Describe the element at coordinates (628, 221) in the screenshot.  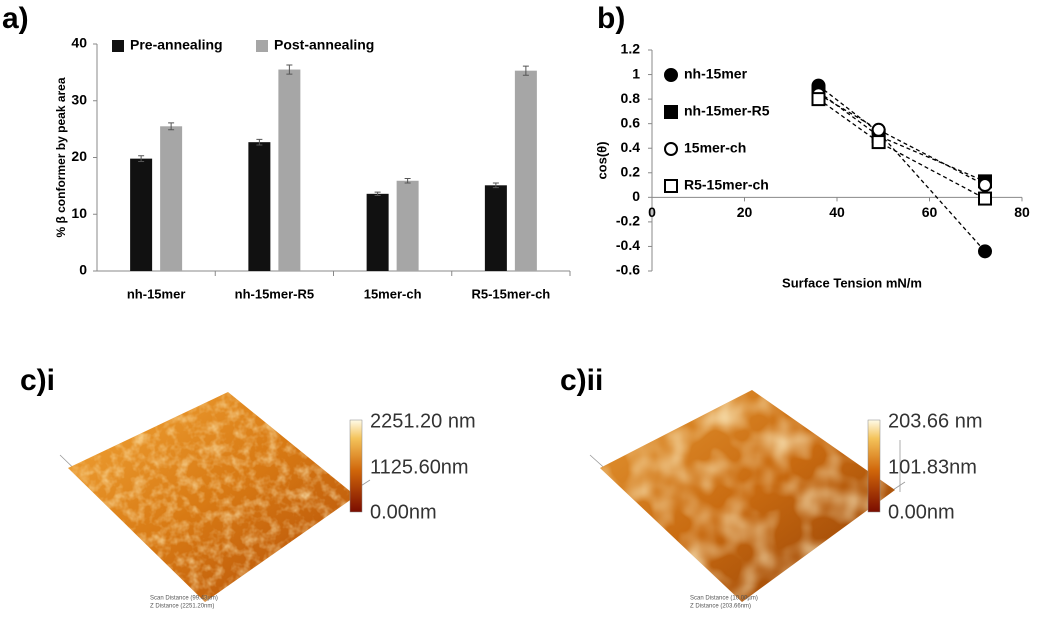
I see `y-tick-label: -0.2` at that location.